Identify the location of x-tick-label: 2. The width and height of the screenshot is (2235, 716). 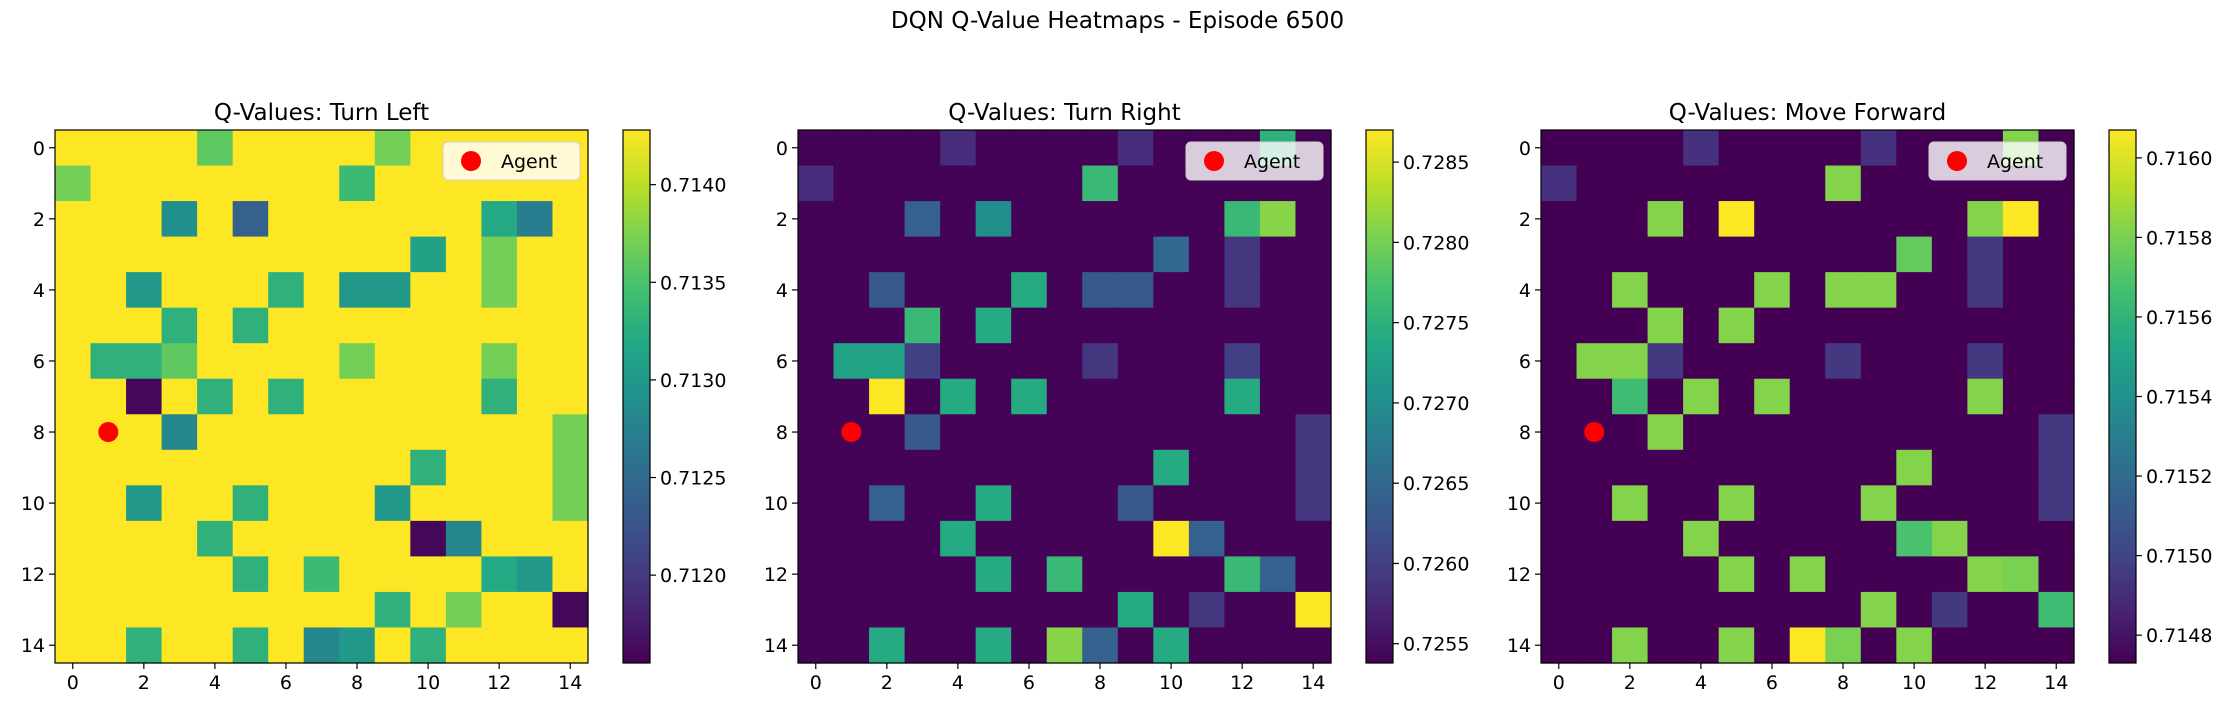
(144, 683).